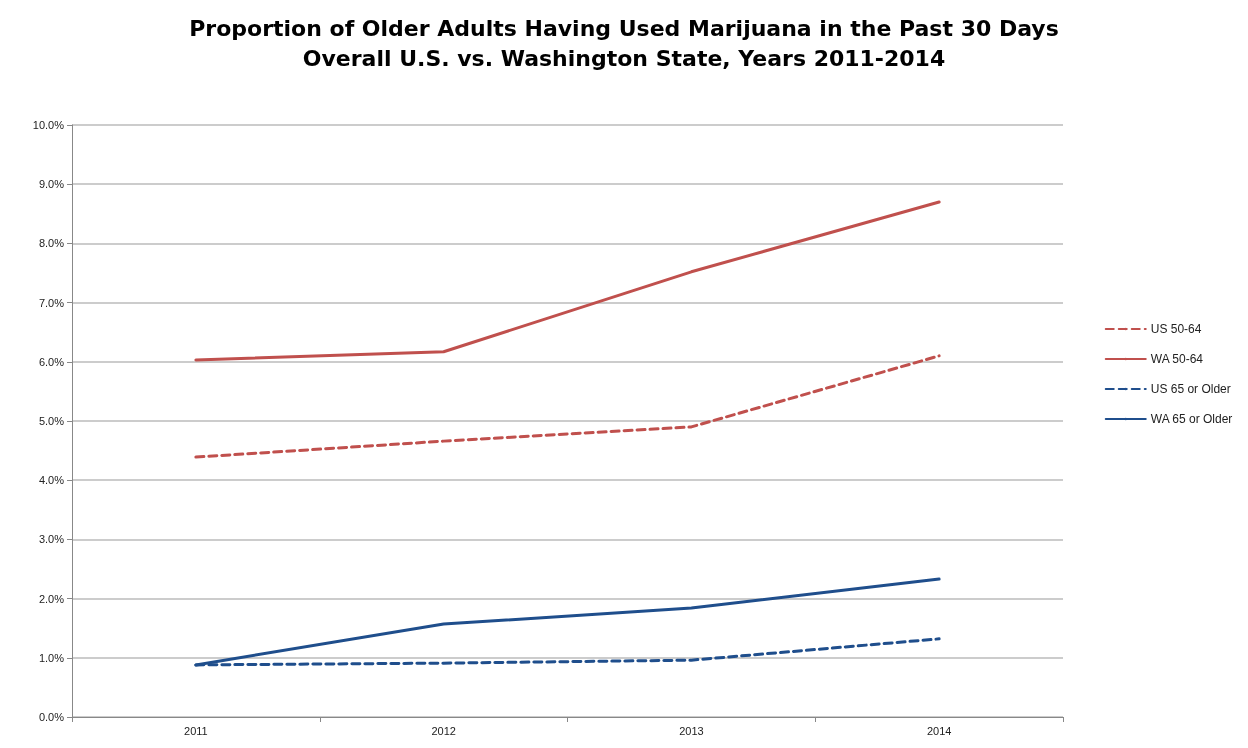 Image resolution: width=1248 pixels, height=748 pixels. I want to click on legend-label: US 65 or Older, so click(1190, 389).